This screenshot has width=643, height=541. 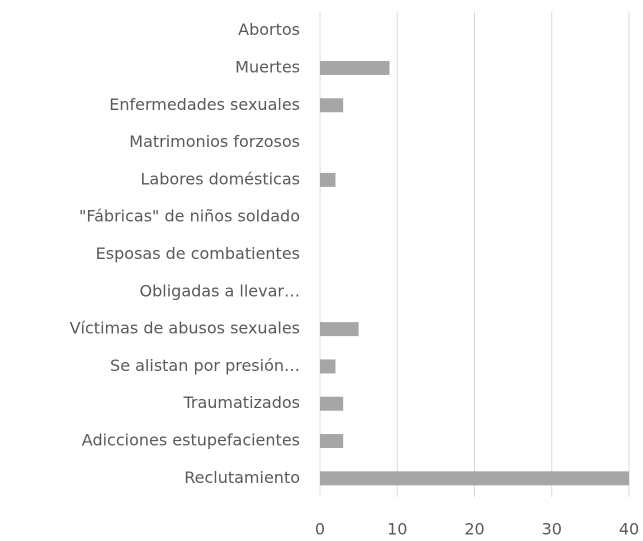 What do you see at coordinates (397, 529) in the screenshot?
I see `x-tick-label: 10` at bounding box center [397, 529].